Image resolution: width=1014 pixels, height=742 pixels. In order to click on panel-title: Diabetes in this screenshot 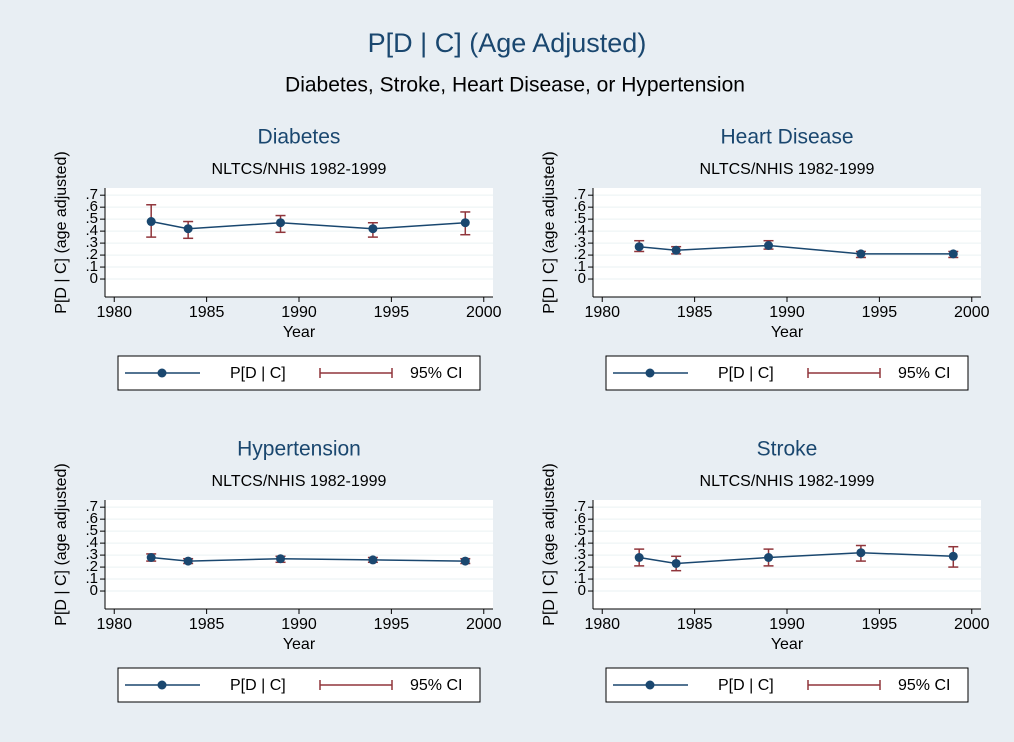, I will do `click(299, 137)`.